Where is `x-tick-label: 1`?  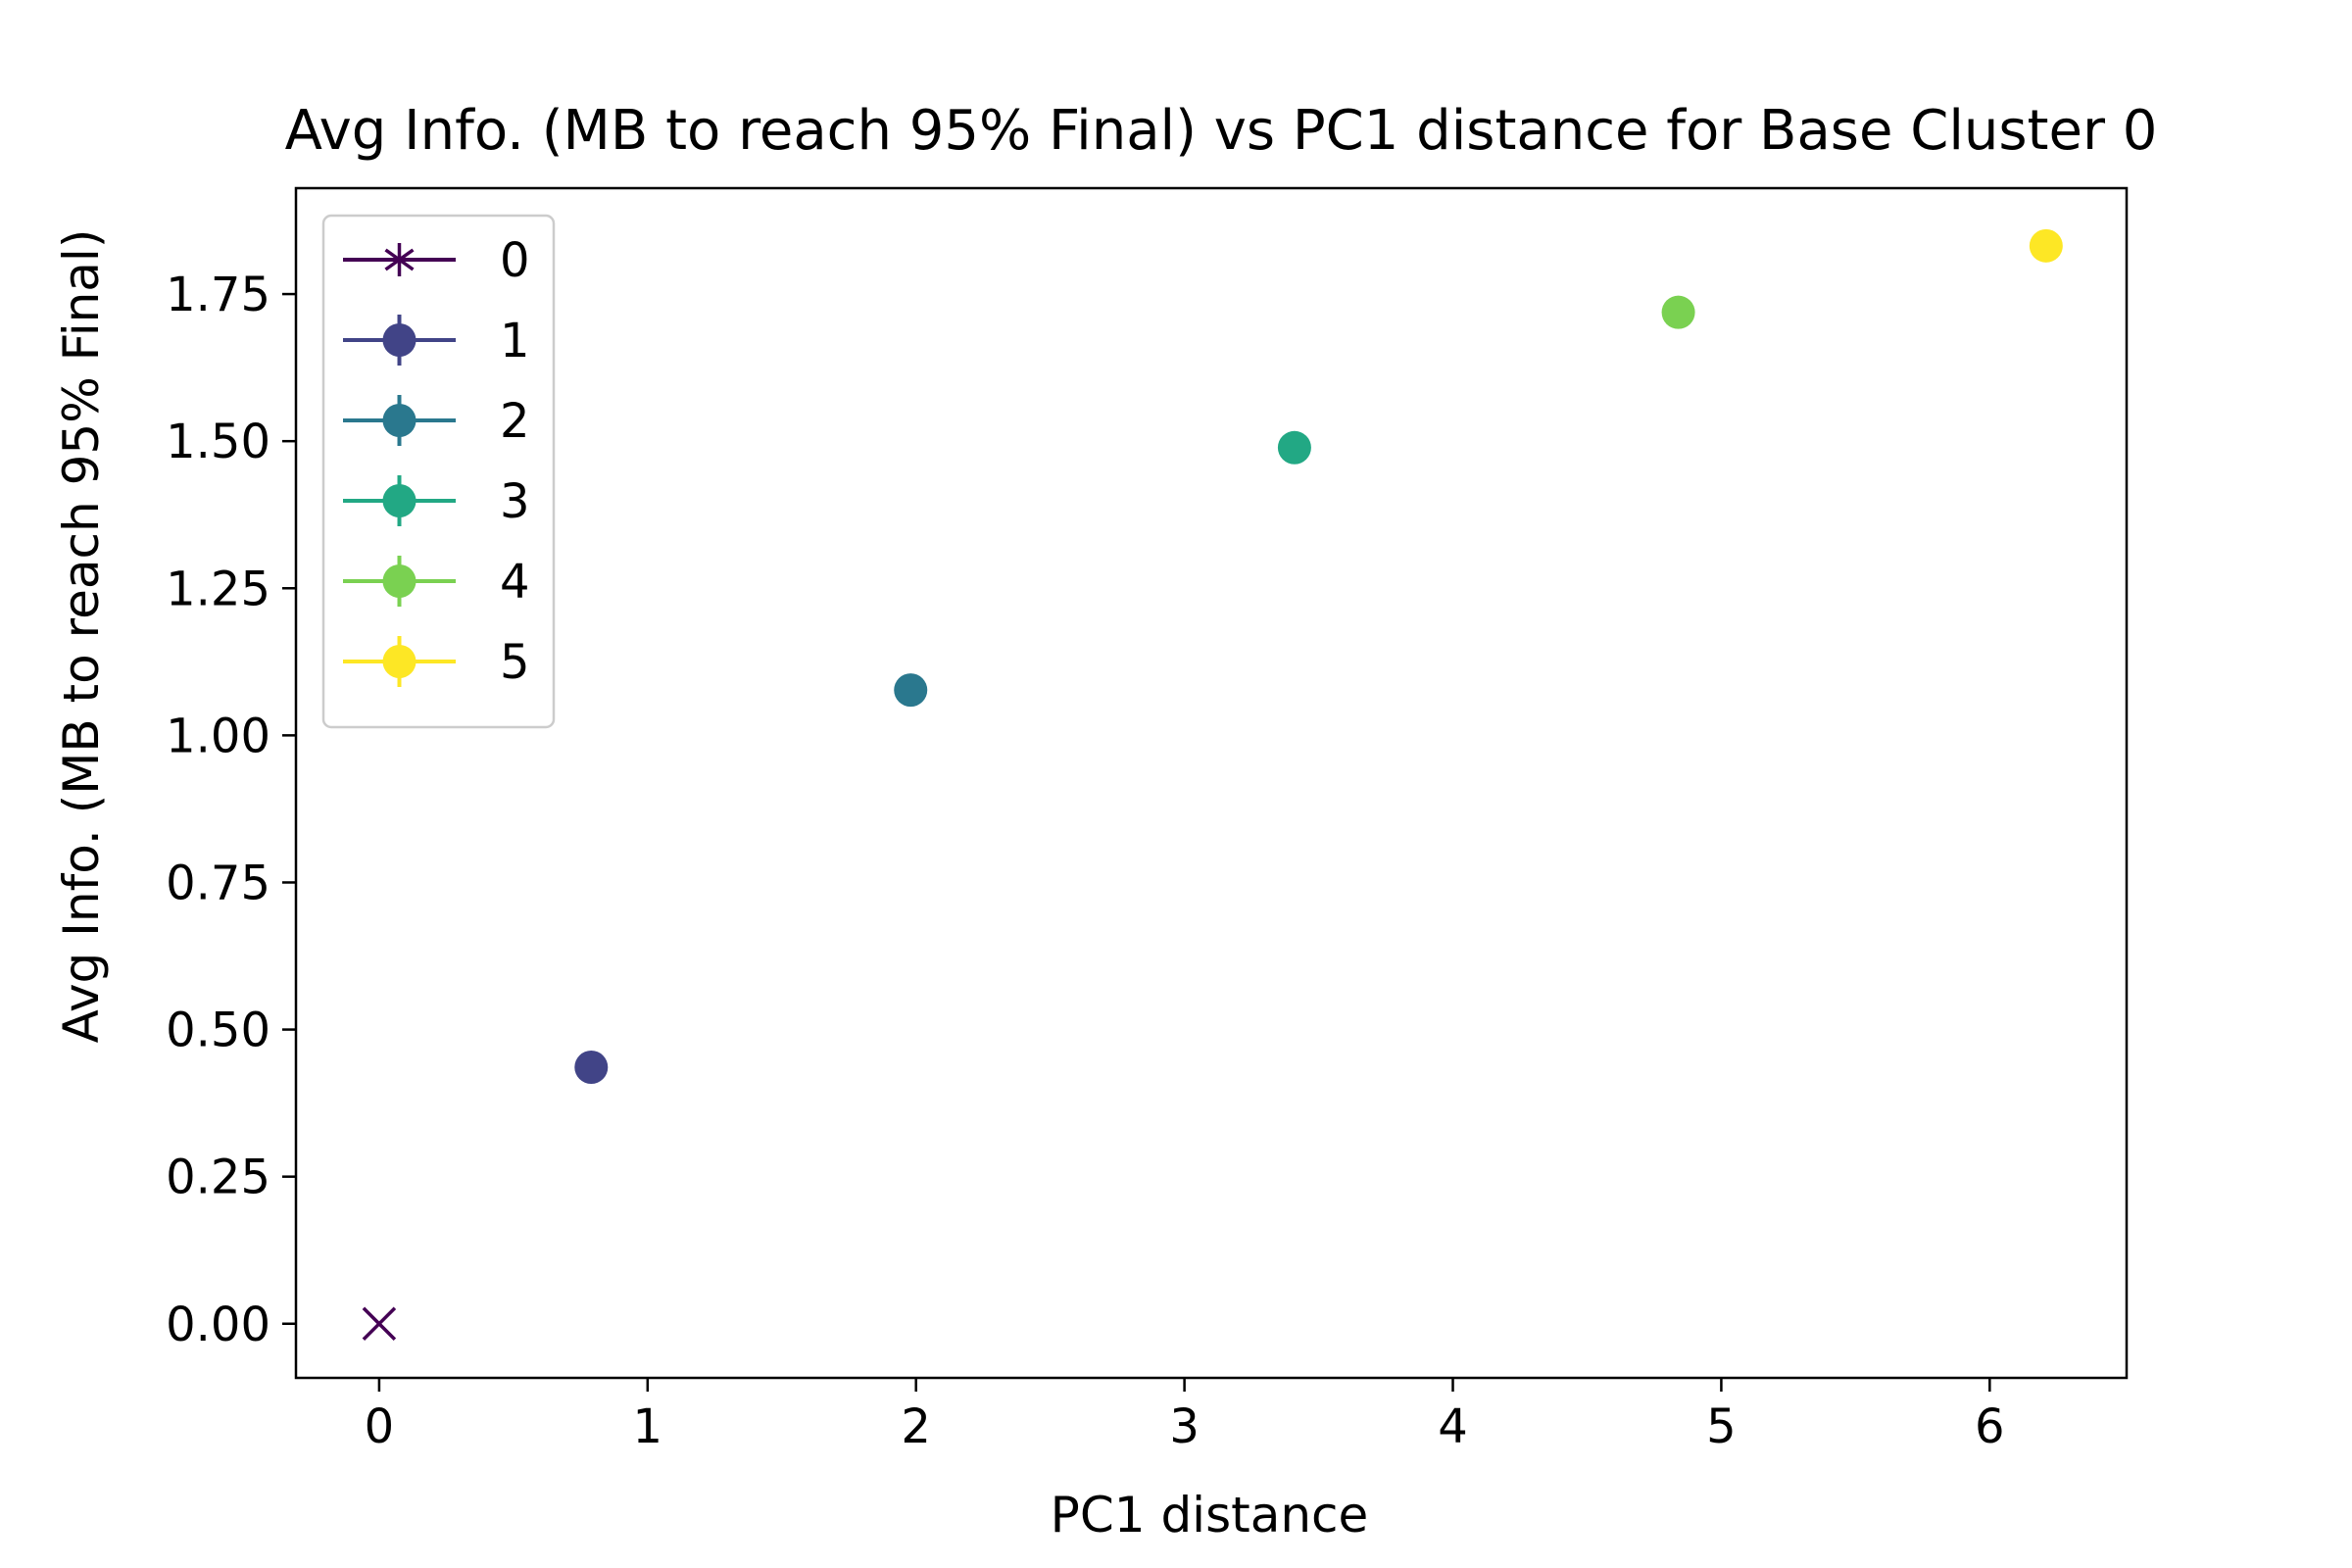 x-tick-label: 1 is located at coordinates (648, 1426).